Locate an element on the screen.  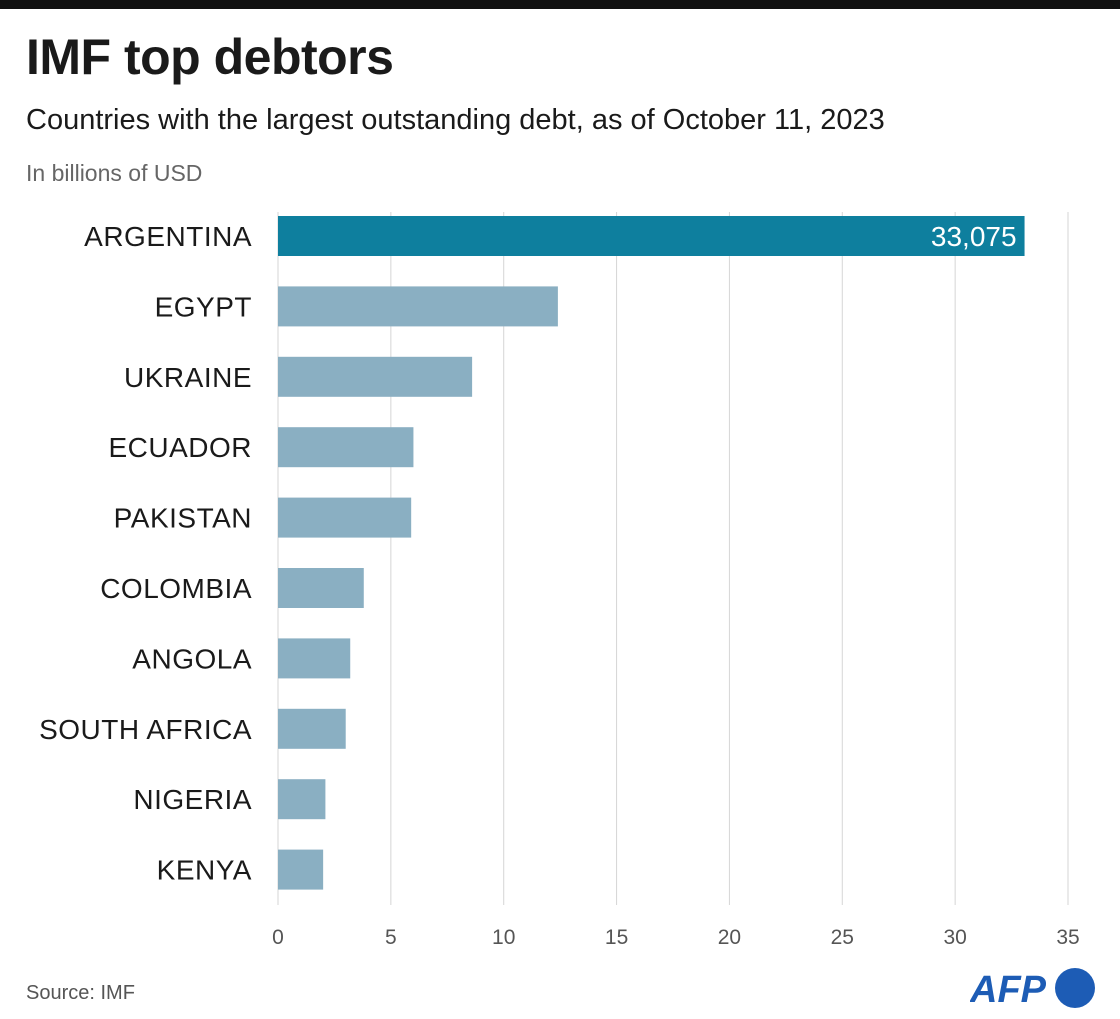
category-label: ARGENTINA is located at coordinates (168, 236).